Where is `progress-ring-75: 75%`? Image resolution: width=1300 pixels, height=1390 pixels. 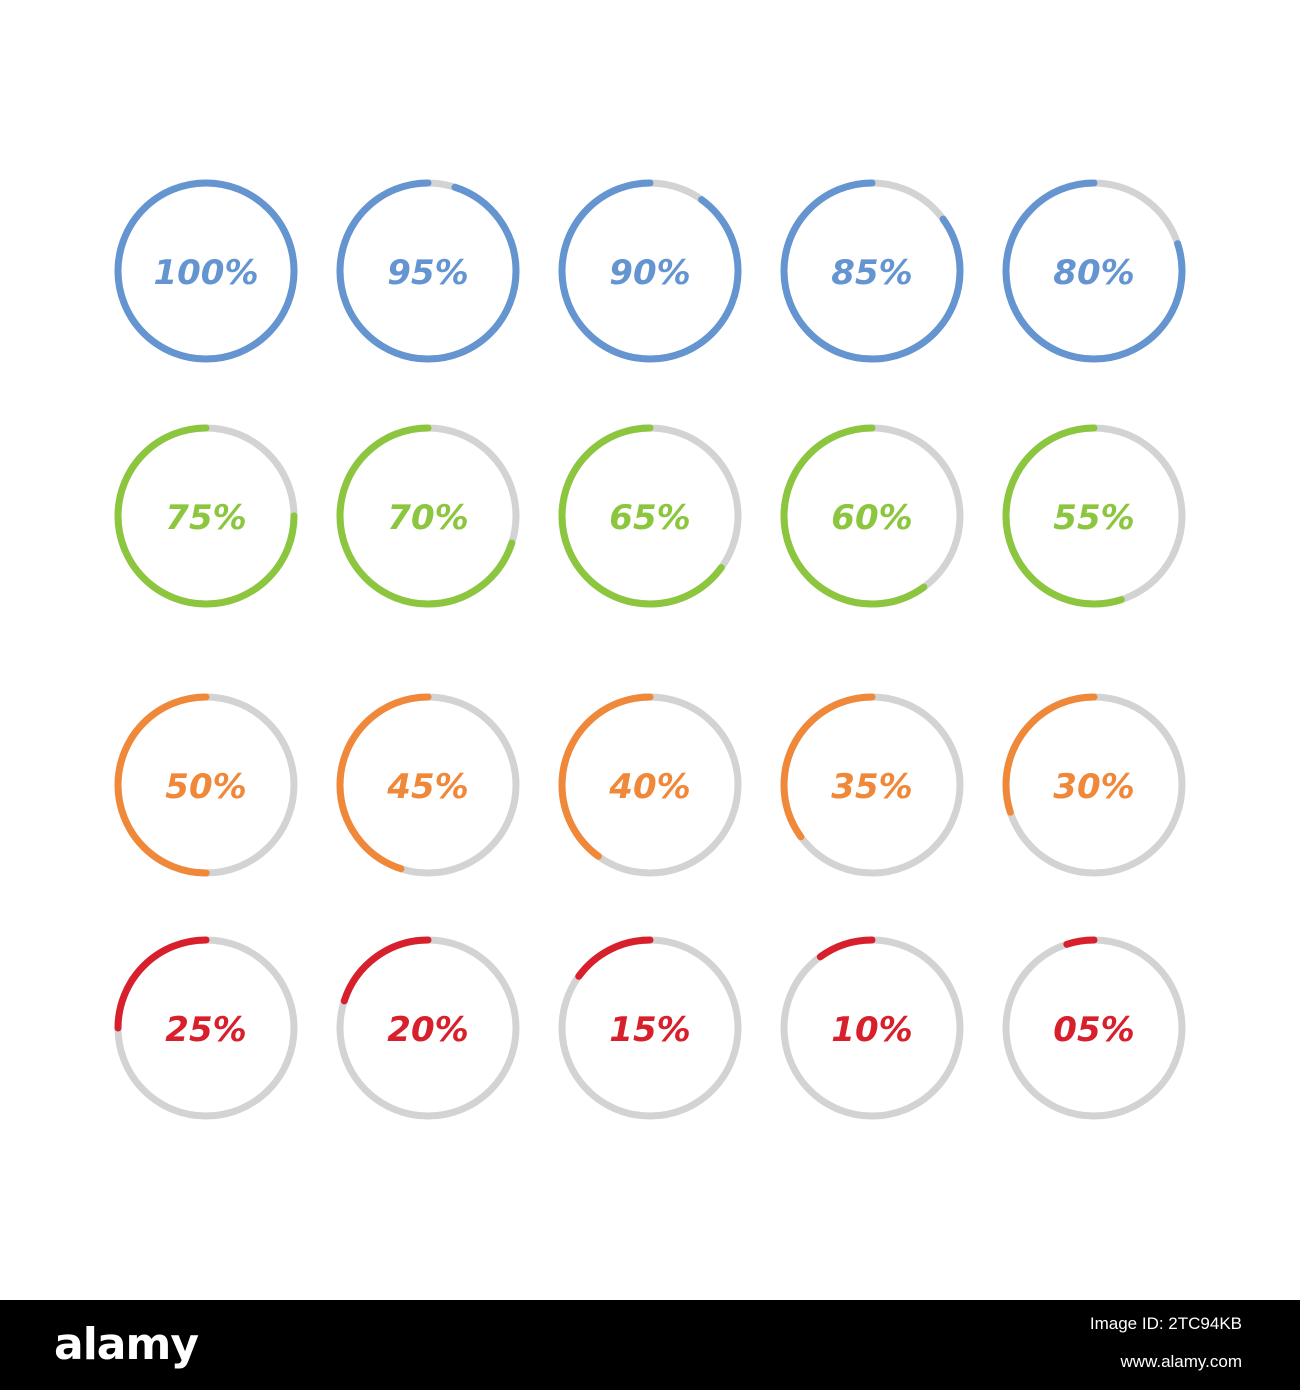 progress-ring-75: 75% is located at coordinates (206, 516).